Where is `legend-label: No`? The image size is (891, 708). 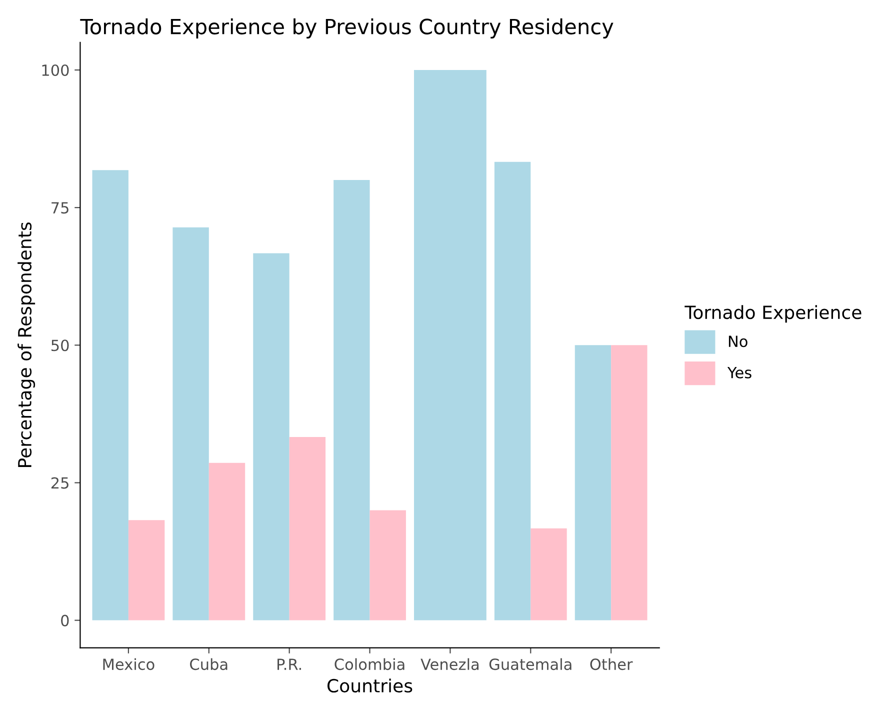 legend-label: No is located at coordinates (738, 342).